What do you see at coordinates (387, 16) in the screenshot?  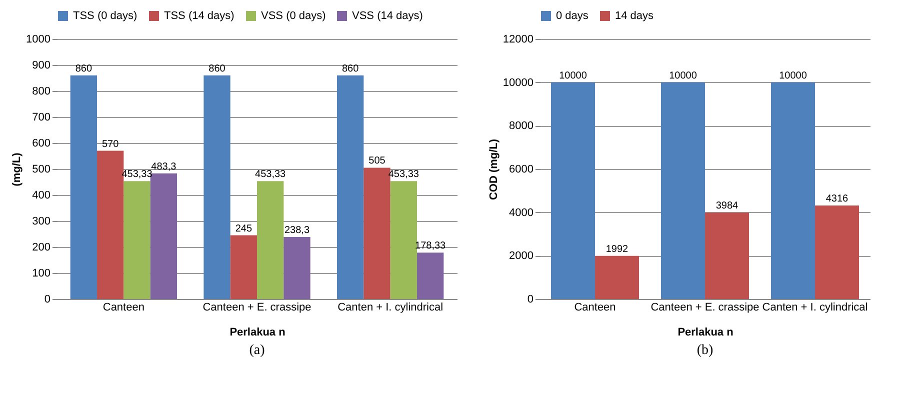 I see `legend-label: VSS (14 days)` at bounding box center [387, 16].